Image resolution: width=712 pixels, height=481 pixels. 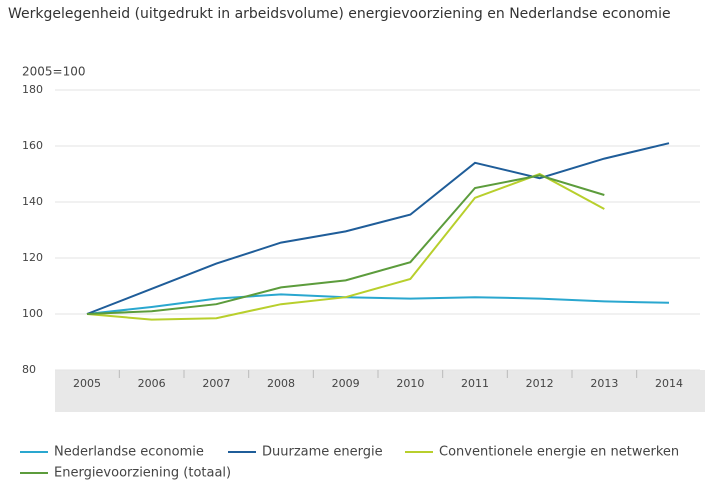 I want to click on legend-label: Energievoorziening (totaal), so click(x=142, y=473).